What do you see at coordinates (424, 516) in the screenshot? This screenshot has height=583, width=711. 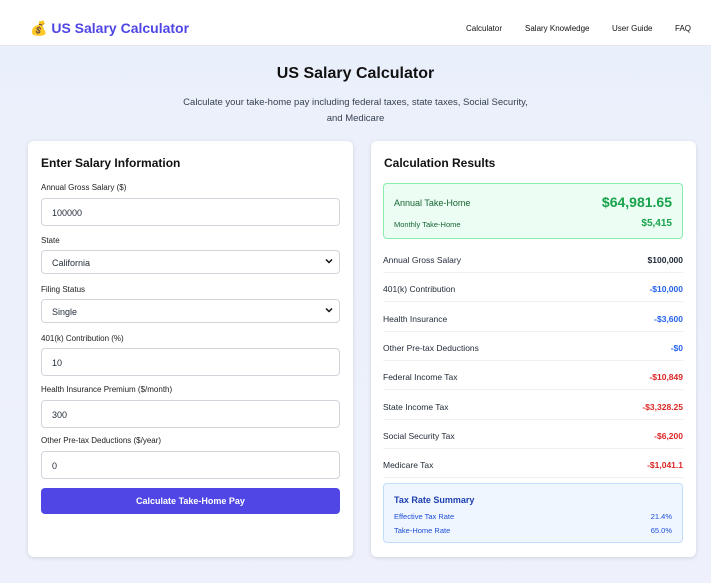 I see `summary-label: Effective Tax Rate` at bounding box center [424, 516].